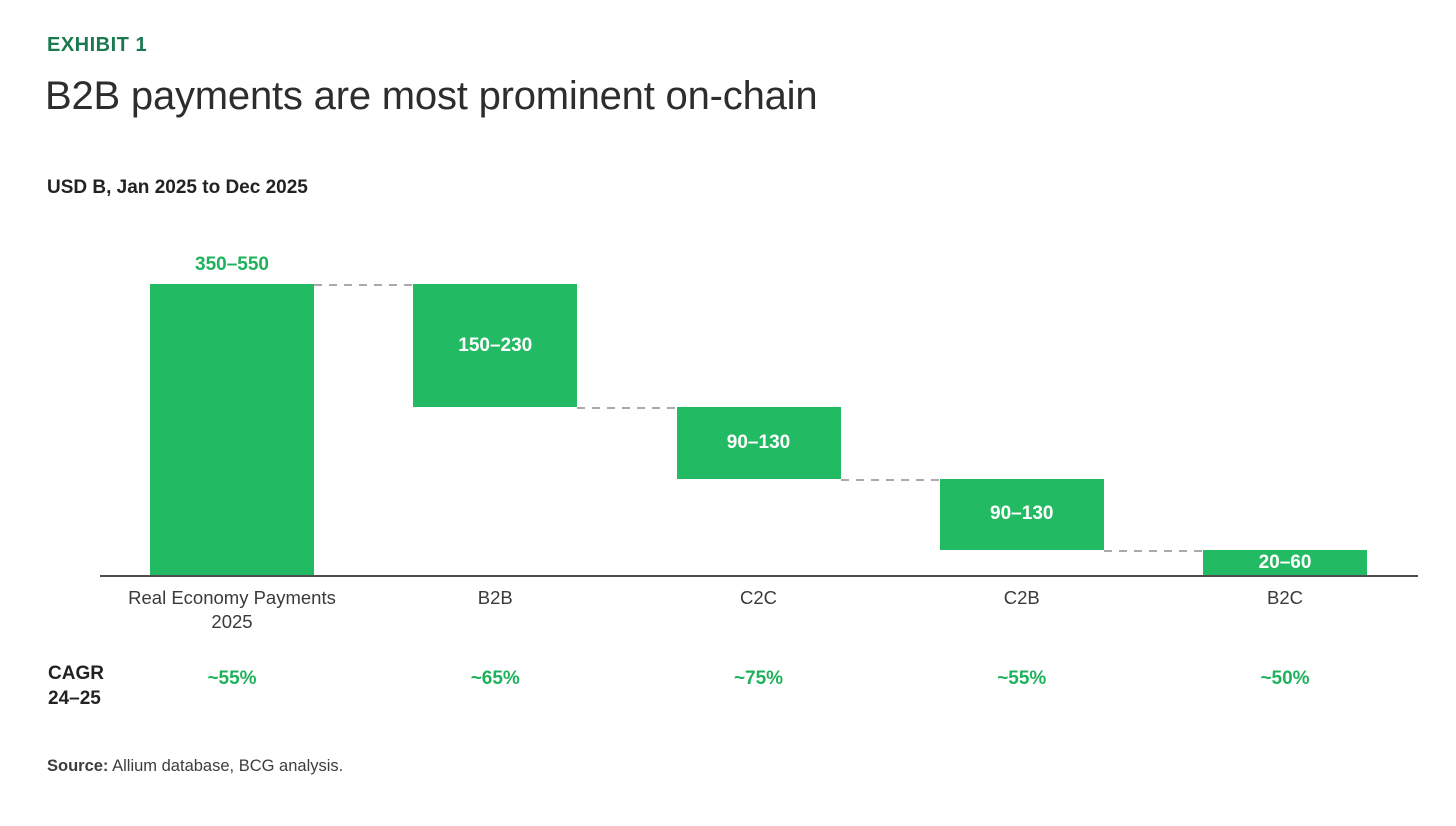 The height and width of the screenshot is (826, 1456). What do you see at coordinates (76, 673) in the screenshot?
I see `cagr-row-label-line1: CAGR` at bounding box center [76, 673].